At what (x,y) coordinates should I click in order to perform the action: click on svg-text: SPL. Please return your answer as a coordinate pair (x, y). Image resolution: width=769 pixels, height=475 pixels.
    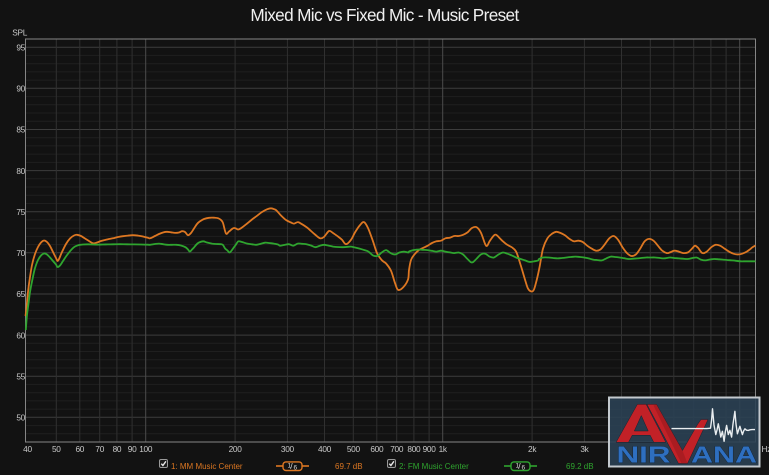
    Looking at the image, I should click on (19, 32).